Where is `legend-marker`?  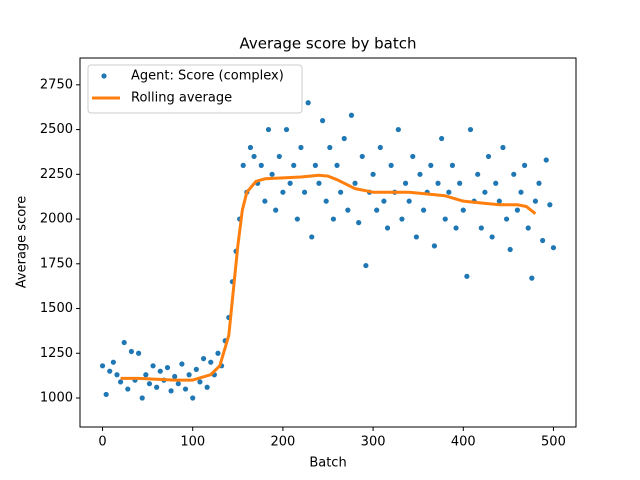 legend-marker is located at coordinates (104, 76).